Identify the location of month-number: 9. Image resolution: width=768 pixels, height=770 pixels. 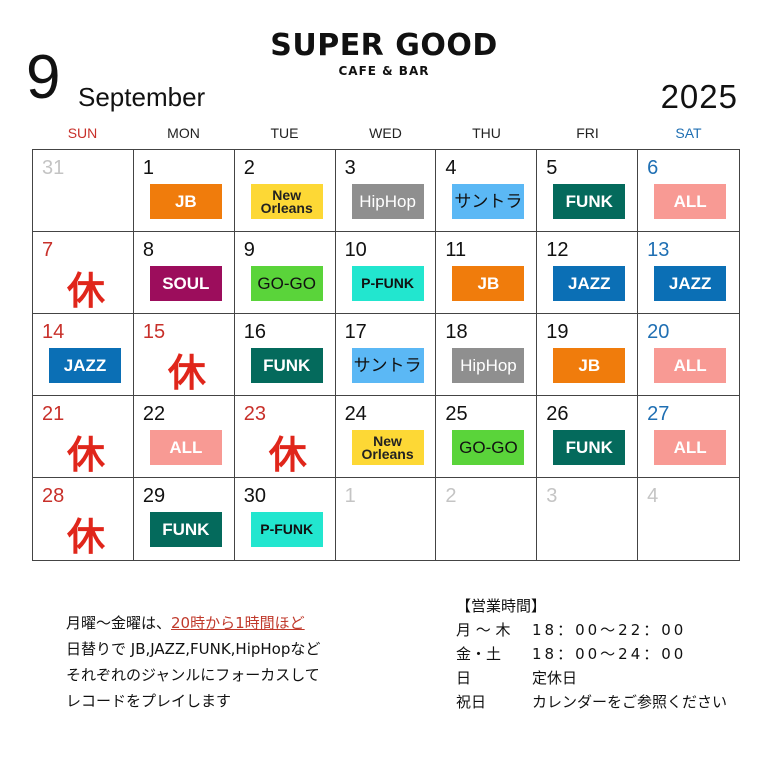
(43, 77).